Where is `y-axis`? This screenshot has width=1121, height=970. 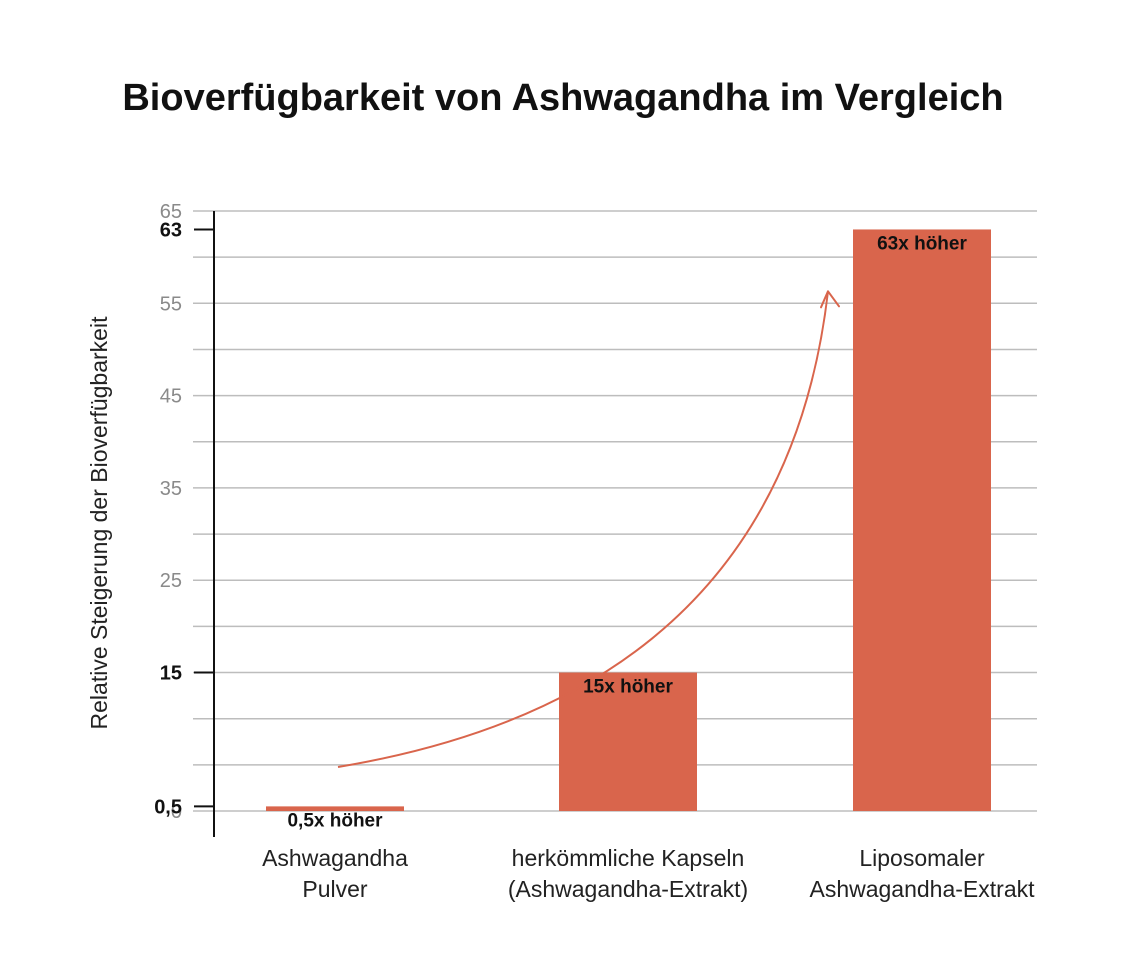 y-axis is located at coordinates (204, 524).